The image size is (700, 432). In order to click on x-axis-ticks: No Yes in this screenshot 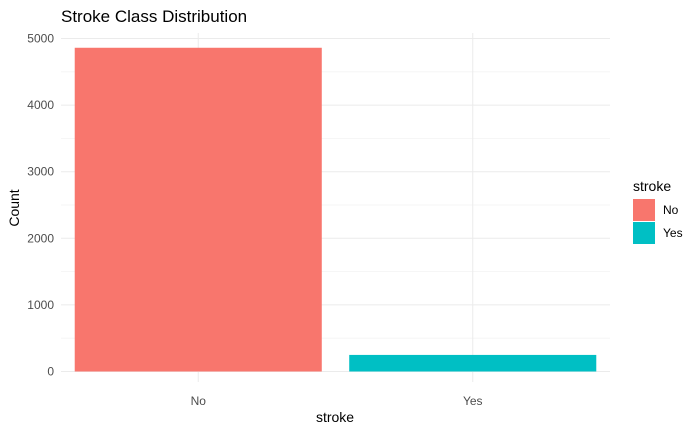, I will do `click(337, 401)`.